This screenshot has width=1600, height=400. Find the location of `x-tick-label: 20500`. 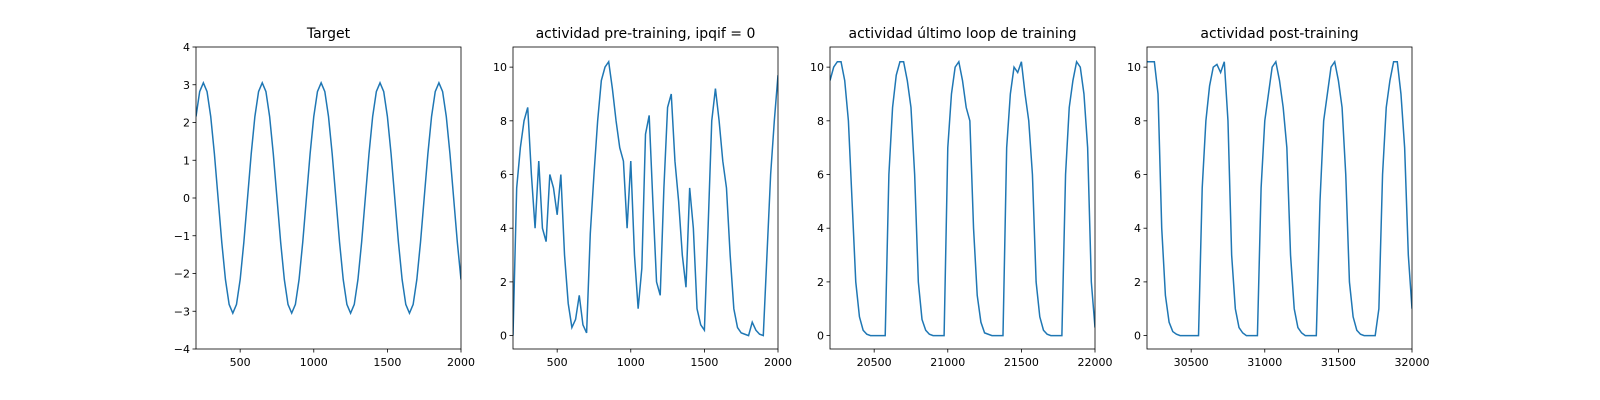

x-tick-label: 20500 is located at coordinates (874, 362).